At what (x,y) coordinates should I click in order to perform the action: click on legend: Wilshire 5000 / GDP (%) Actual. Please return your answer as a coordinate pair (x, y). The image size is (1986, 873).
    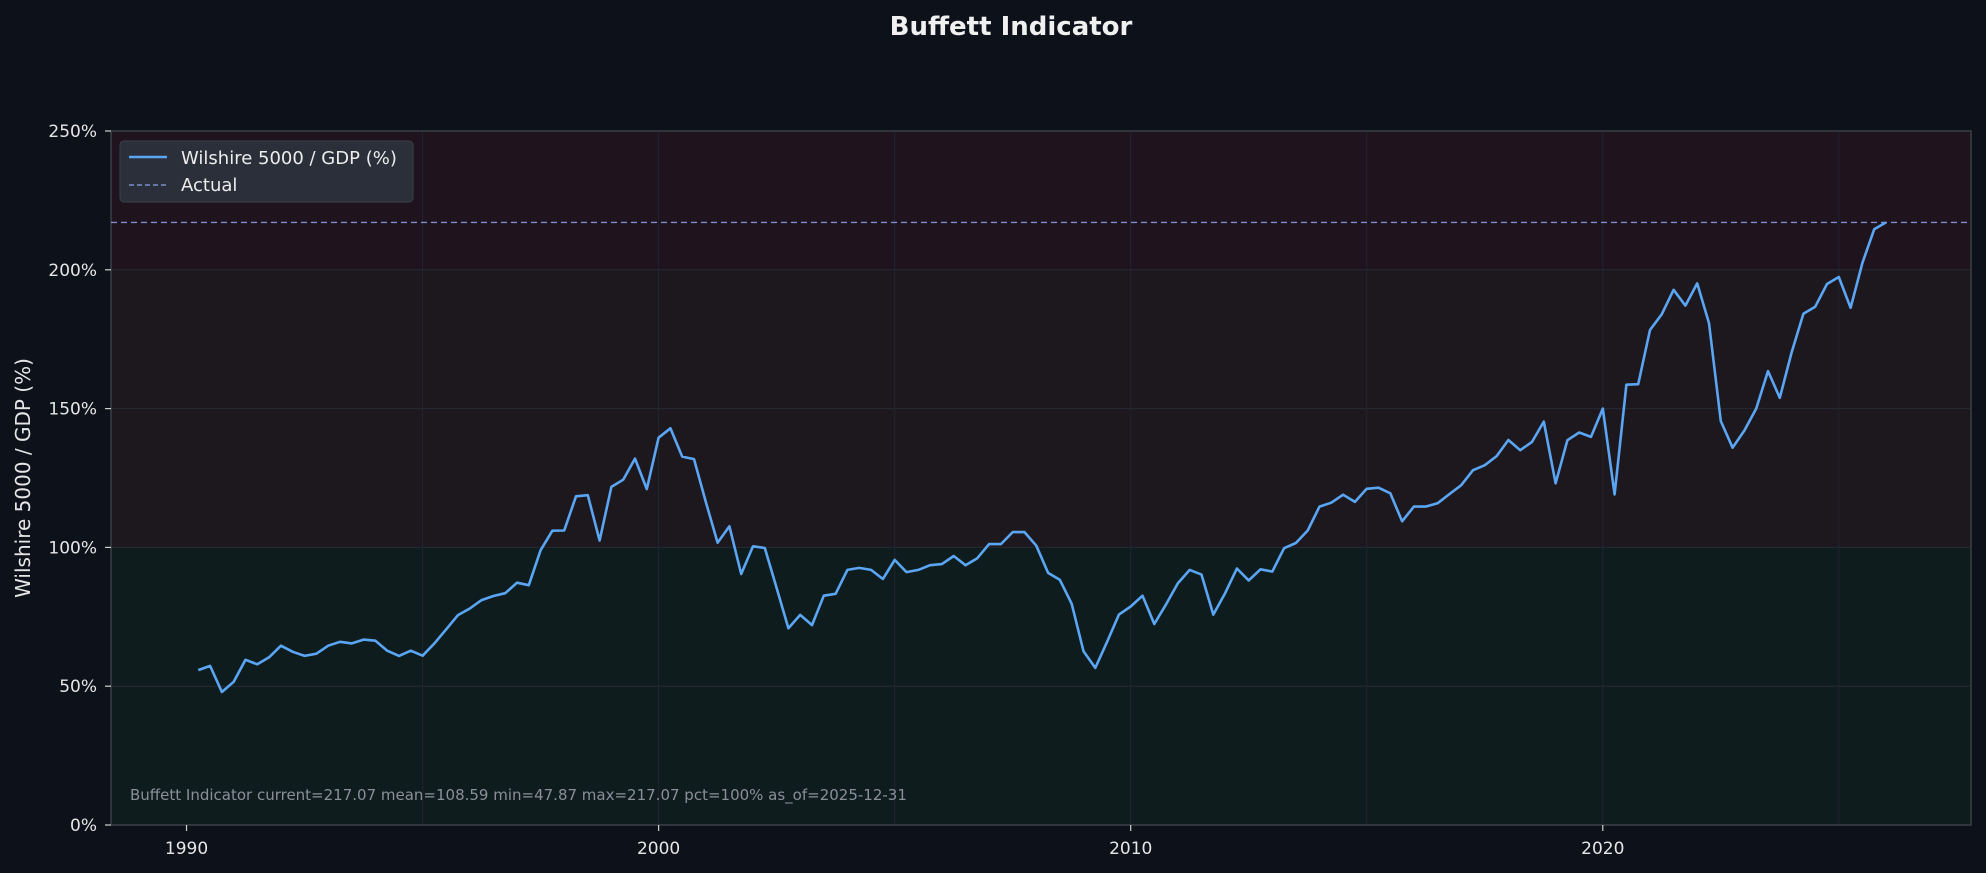
    Looking at the image, I should click on (266, 171).